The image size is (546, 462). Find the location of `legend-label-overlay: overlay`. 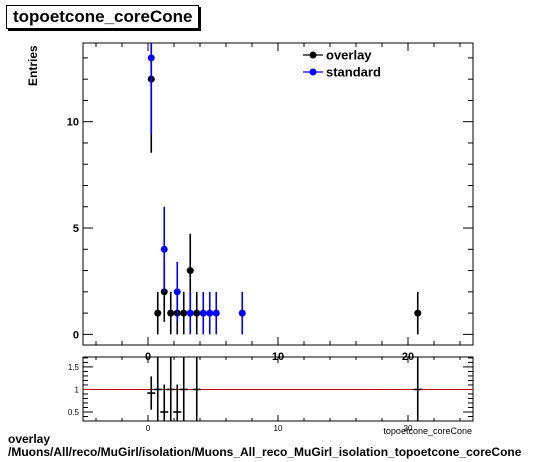

legend-label-overlay: overlay is located at coordinates (349, 55).